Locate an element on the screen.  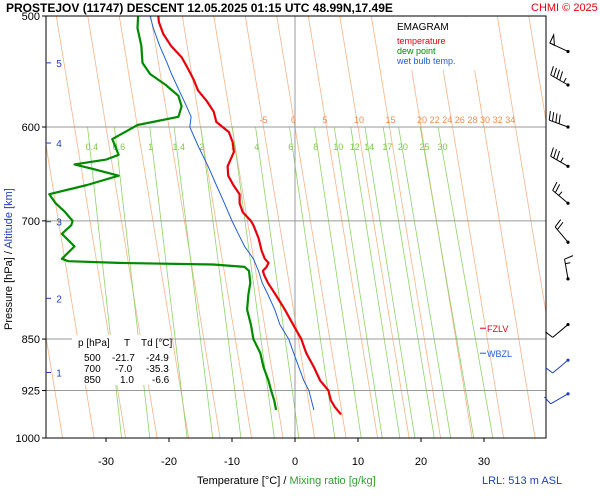
legend-item-temperature: temperature is located at coordinates (421, 41).